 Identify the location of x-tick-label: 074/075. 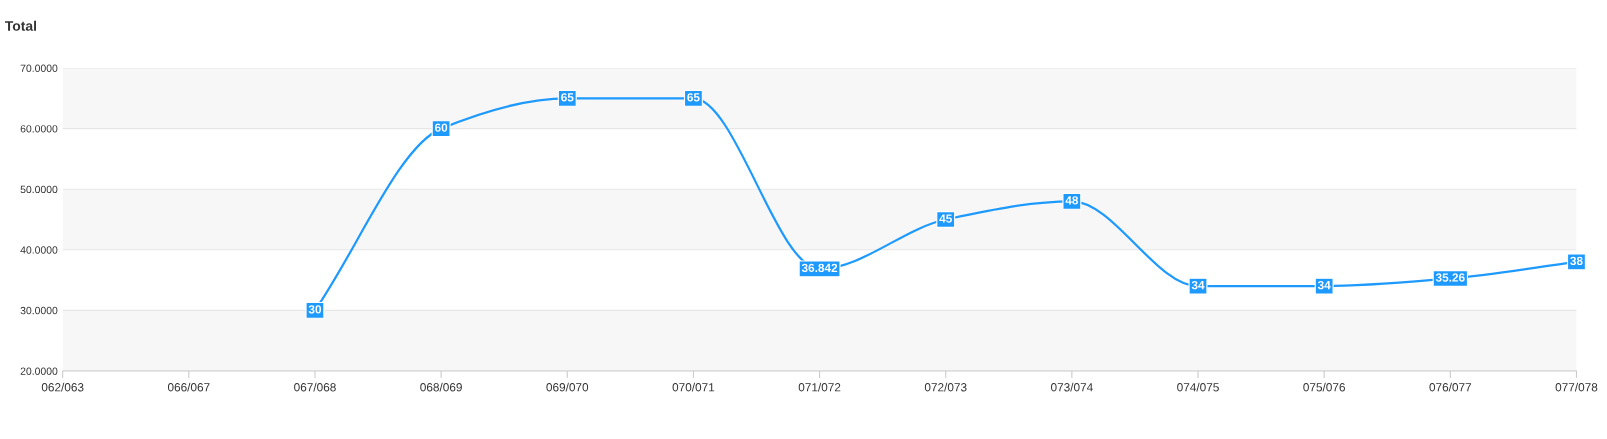
(1198, 387).